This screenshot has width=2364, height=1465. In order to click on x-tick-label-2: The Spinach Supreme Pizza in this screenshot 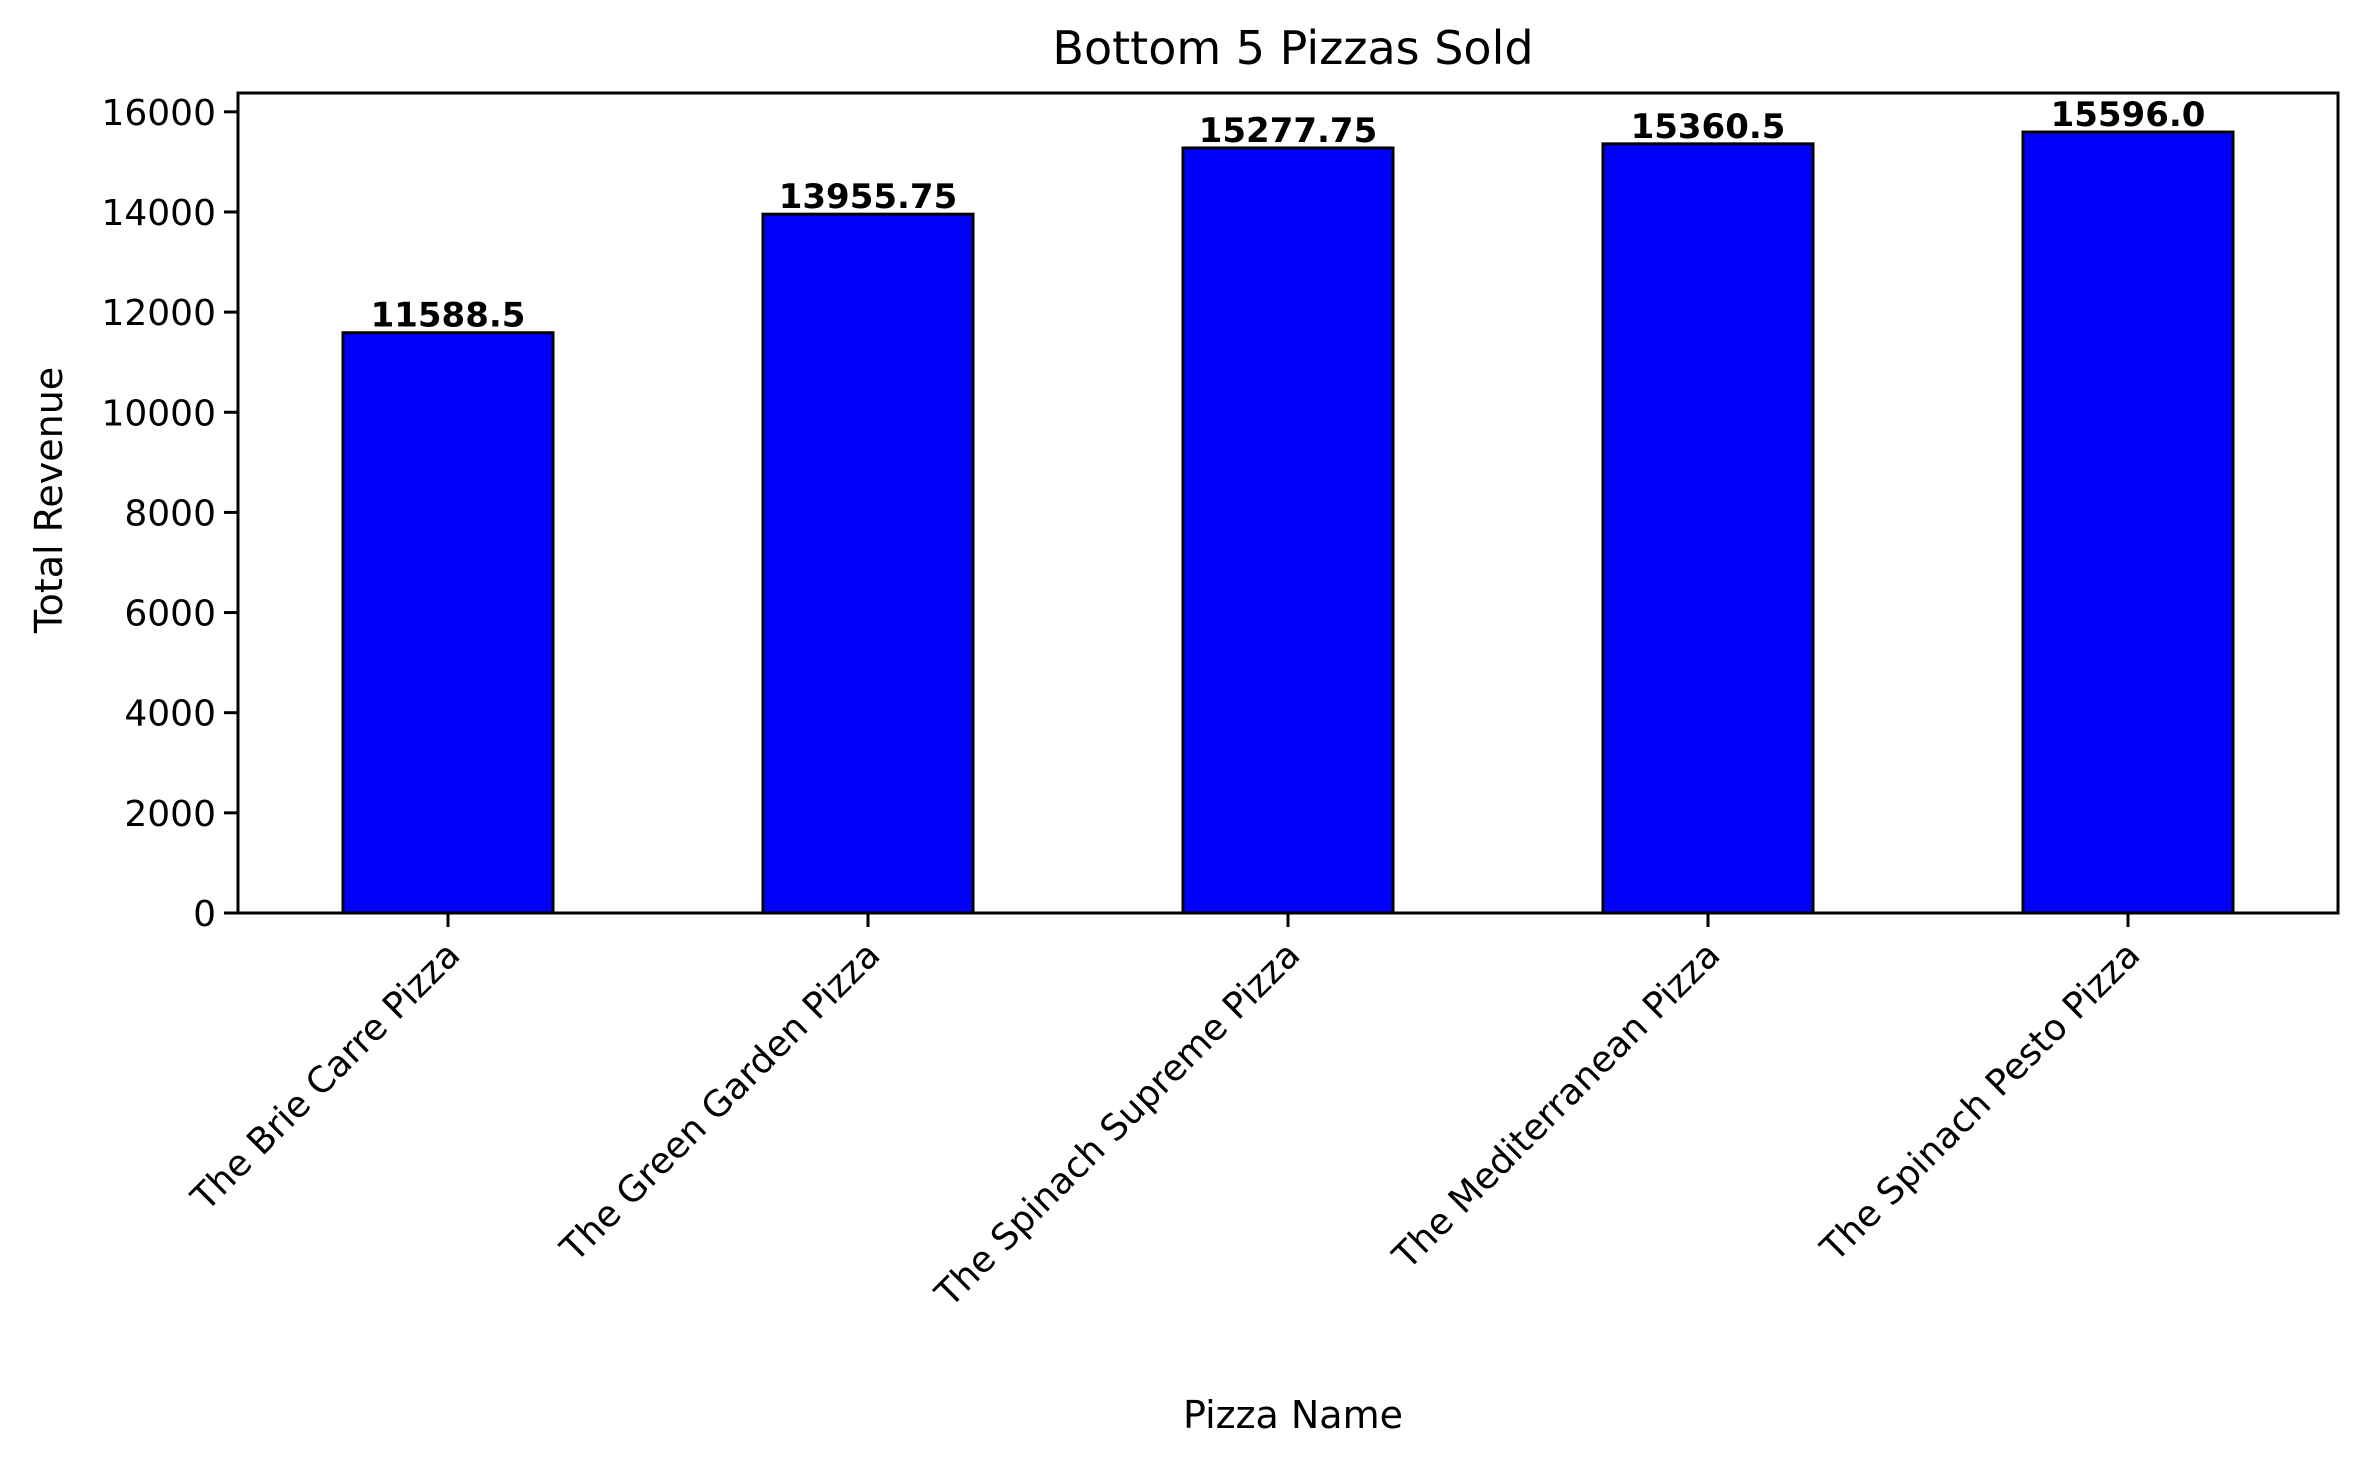, I will do `click(1117, 1124)`.